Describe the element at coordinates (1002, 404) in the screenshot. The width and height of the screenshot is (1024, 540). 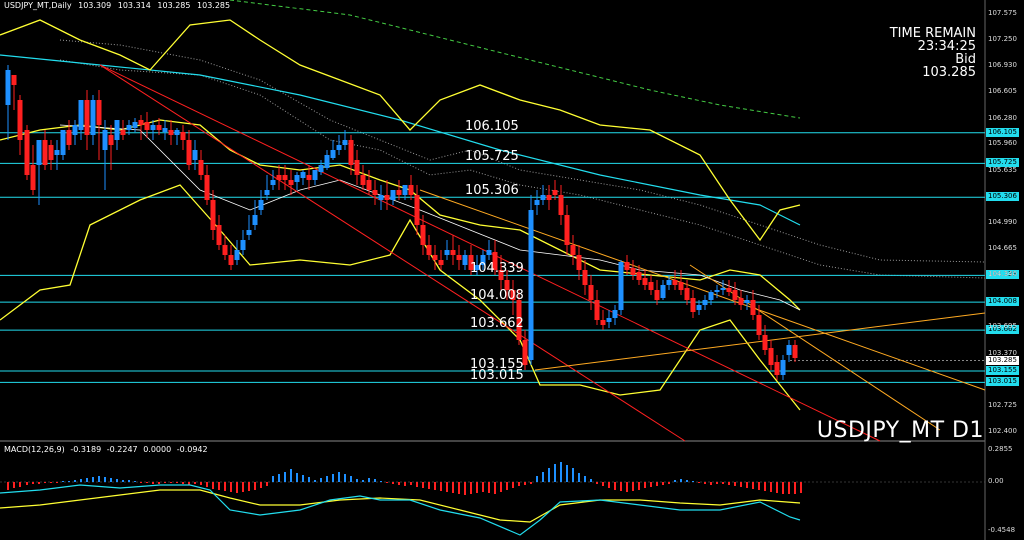
I see `price-axis-label: 102.725` at that location.